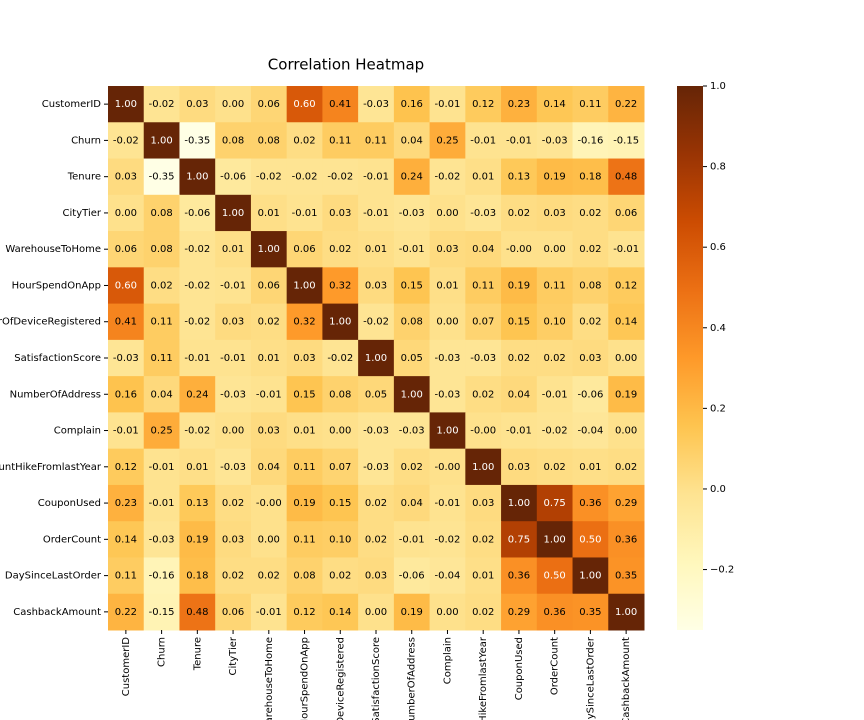 The height and width of the screenshot is (720, 864). What do you see at coordinates (269, 503) in the screenshot?
I see `cell-label: -0.00` at bounding box center [269, 503].